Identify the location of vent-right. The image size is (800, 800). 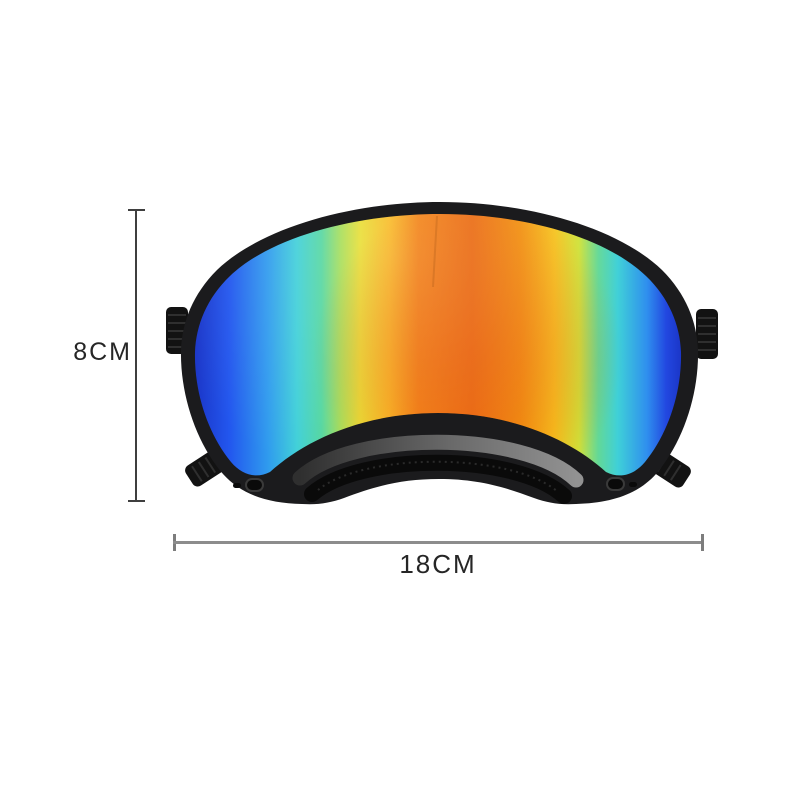
(621, 484).